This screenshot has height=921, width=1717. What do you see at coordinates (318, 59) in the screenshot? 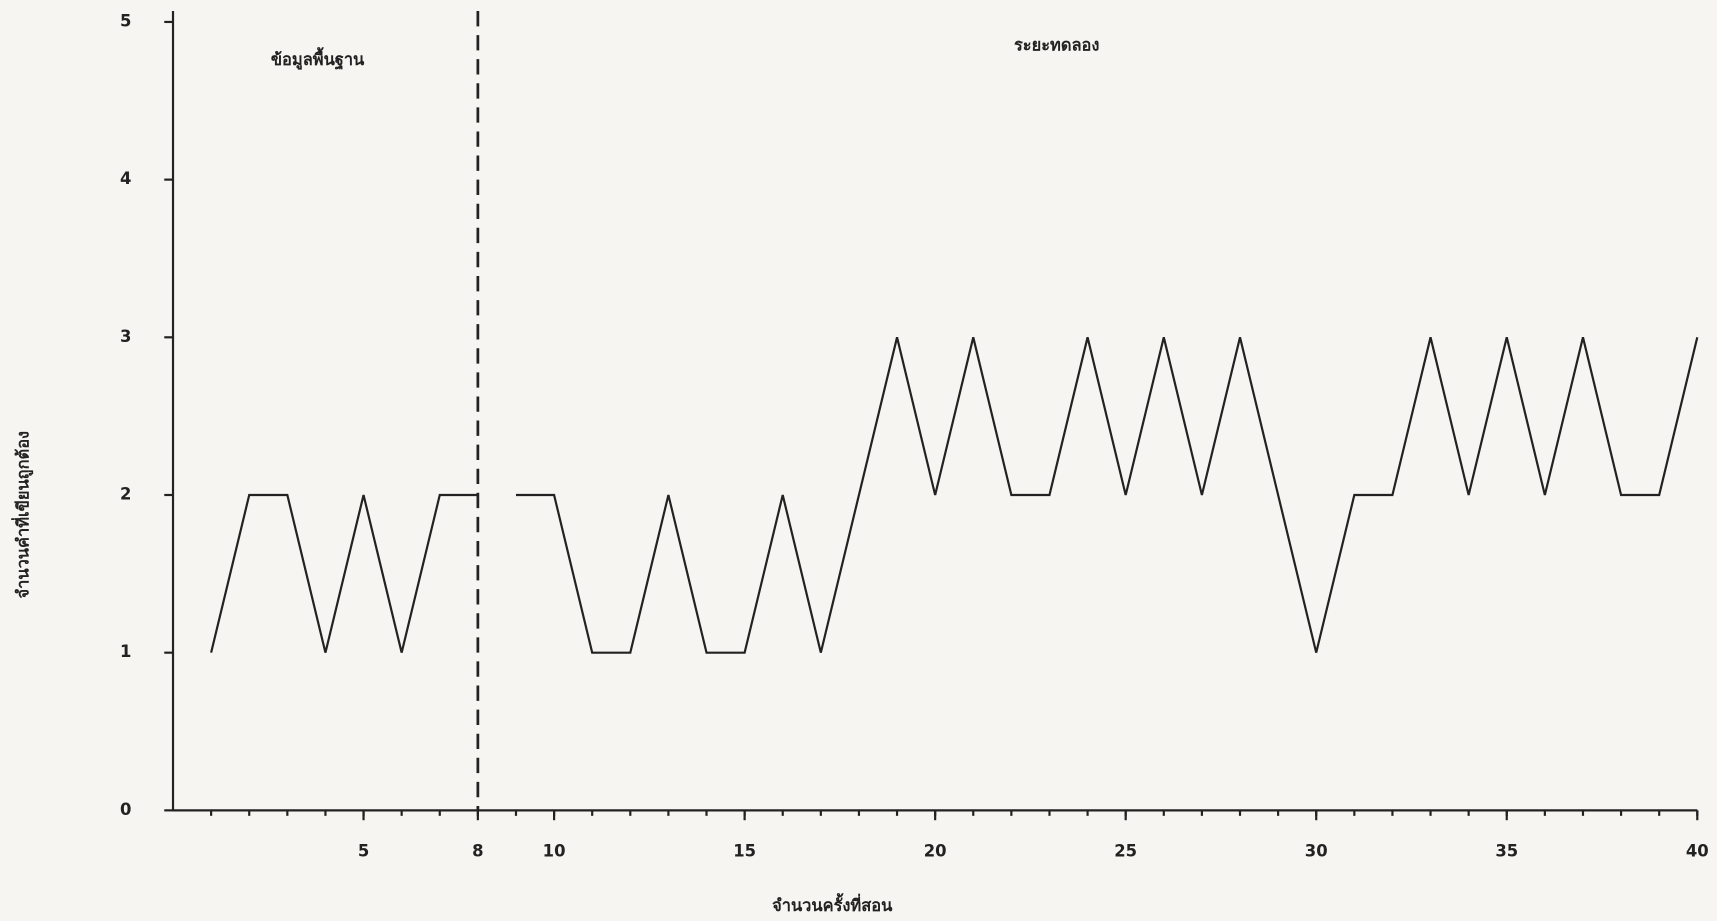
I see `phase-label: ข้อมูลพื้นฐาน` at bounding box center [318, 59].